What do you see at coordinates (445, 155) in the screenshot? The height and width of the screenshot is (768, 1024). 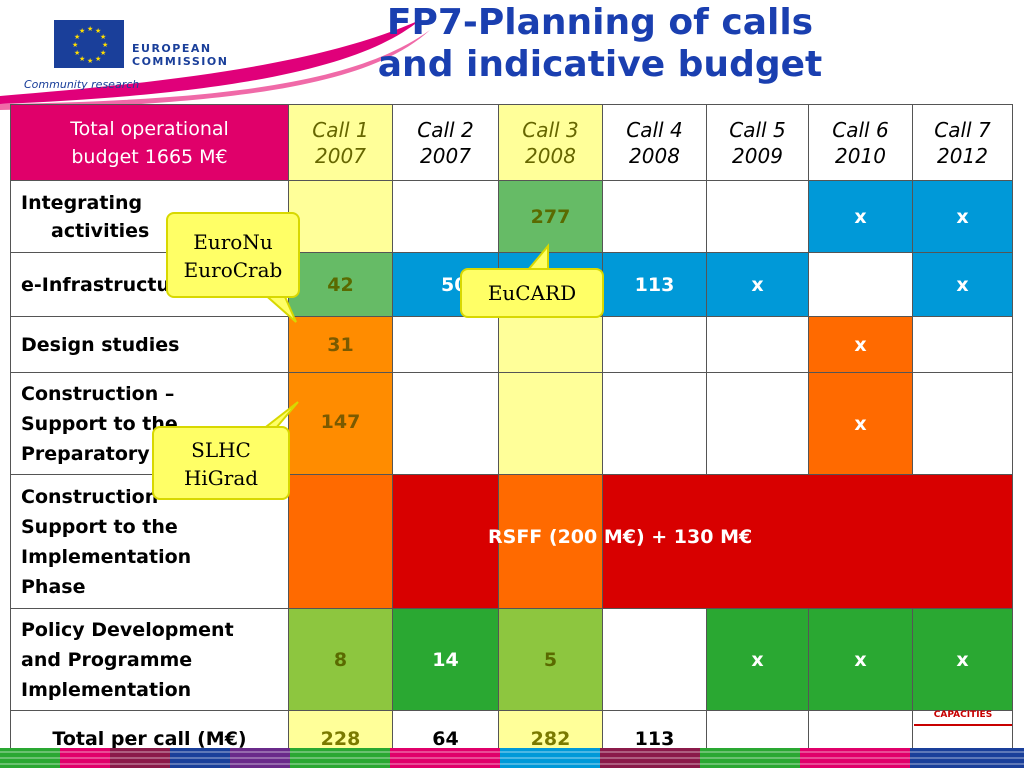 I see `call-2-year: 2007` at bounding box center [445, 155].